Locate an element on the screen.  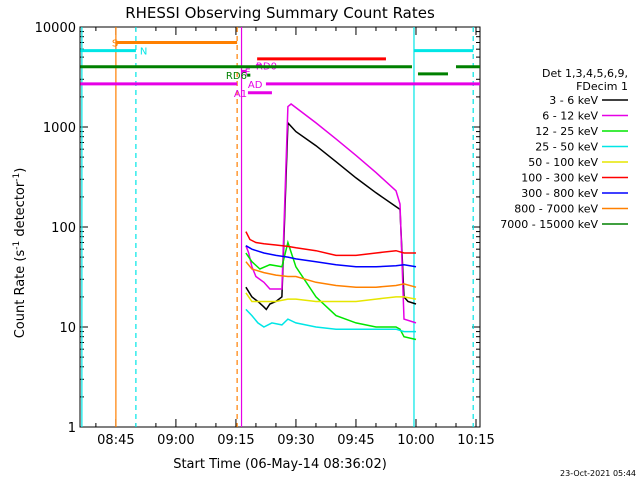
y-tick-label: 1000 is located at coordinates (59, 128).